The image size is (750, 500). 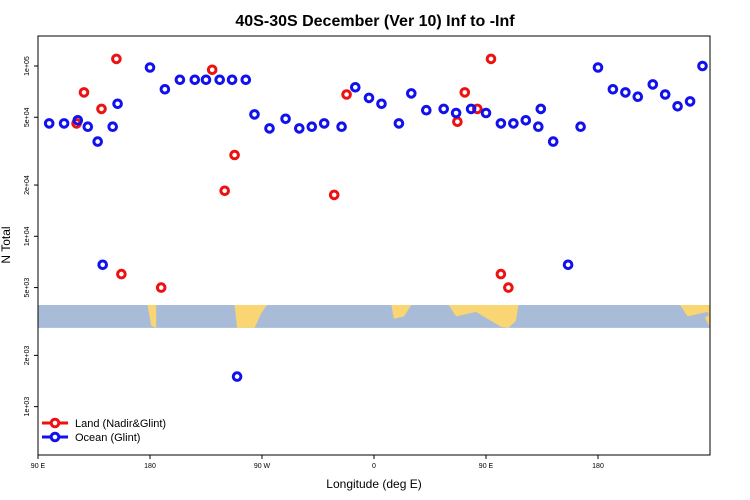 I want to click on y-tick-label: 1e+03, so click(x=27, y=407).